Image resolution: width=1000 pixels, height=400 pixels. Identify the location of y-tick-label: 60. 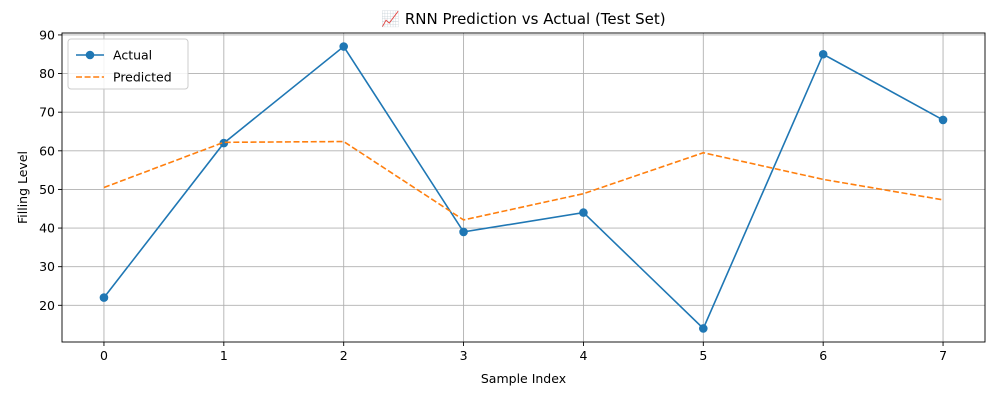
(47, 150).